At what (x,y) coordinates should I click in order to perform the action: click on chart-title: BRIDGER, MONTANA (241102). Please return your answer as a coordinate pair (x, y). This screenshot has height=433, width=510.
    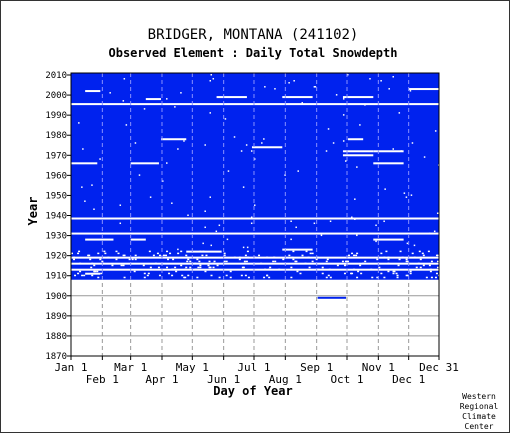
    Looking at the image, I should click on (253, 35).